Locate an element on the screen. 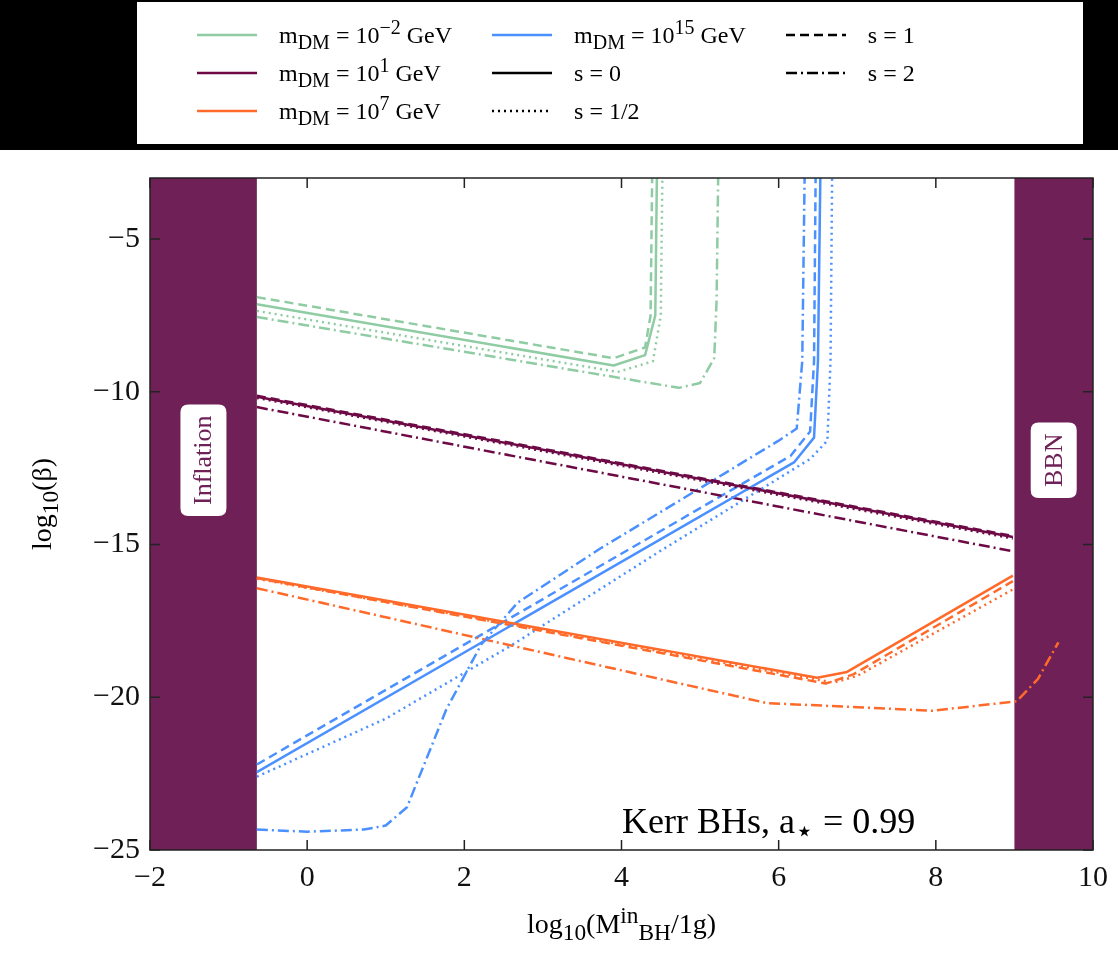 The image size is (1118, 966). legend-label: m$_{DM}$ = 10$^{−2}$ GeV is located at coordinates (366, 35).